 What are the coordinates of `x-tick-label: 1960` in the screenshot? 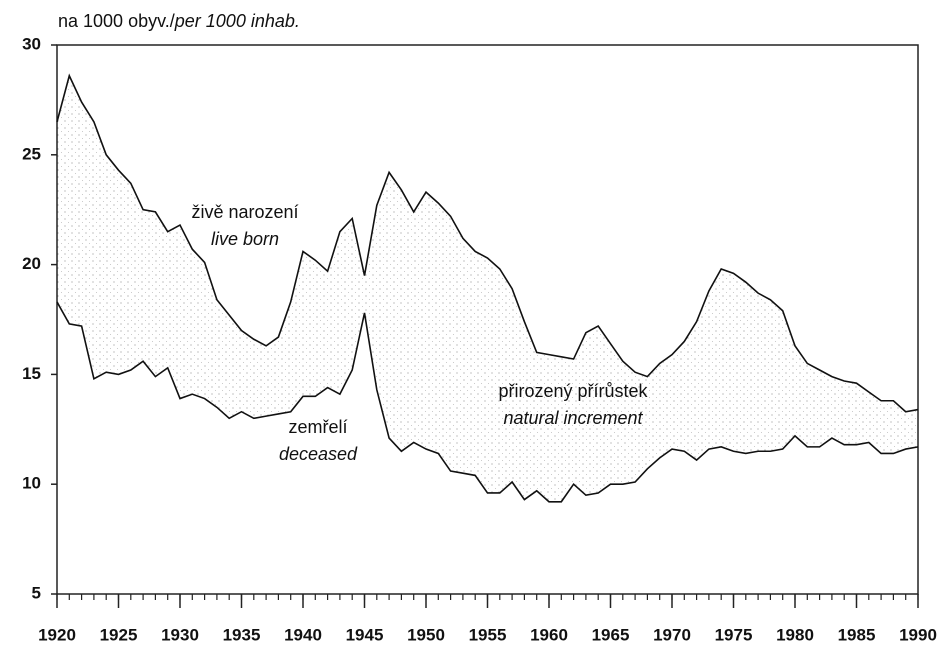 It's located at (549, 634).